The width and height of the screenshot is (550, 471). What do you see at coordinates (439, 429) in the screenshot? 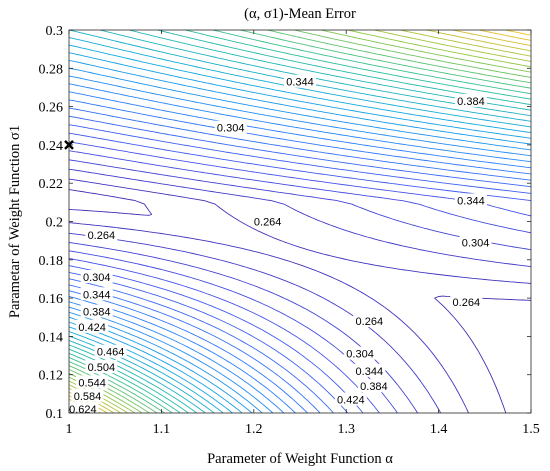
I see `x-tick-label: 1.4` at bounding box center [439, 429].